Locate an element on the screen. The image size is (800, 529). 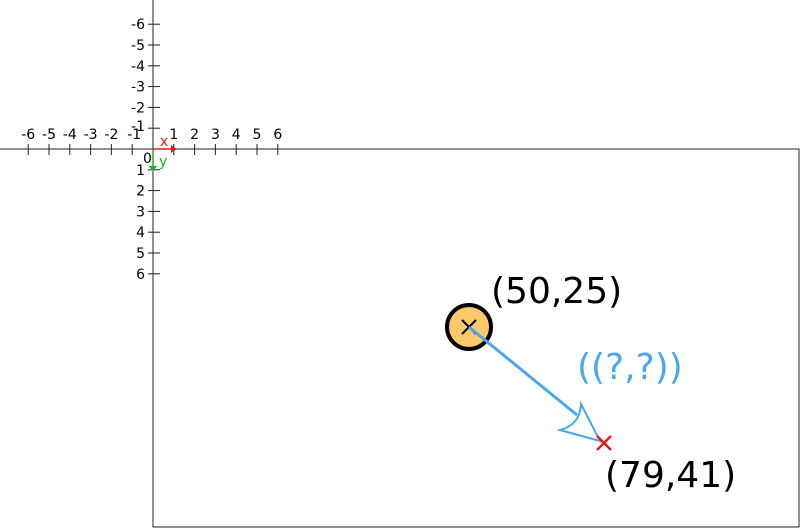
x-direction-arrow is located at coordinates (165, 149).